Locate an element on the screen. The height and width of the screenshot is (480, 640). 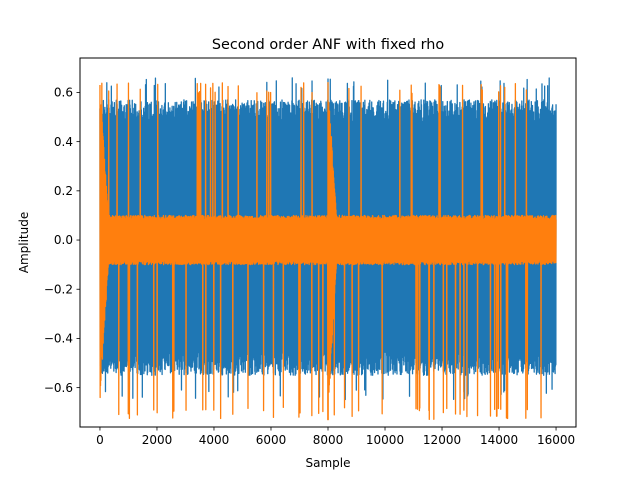
chart-title: Second order ANF with fixed rho is located at coordinates (328, 45).